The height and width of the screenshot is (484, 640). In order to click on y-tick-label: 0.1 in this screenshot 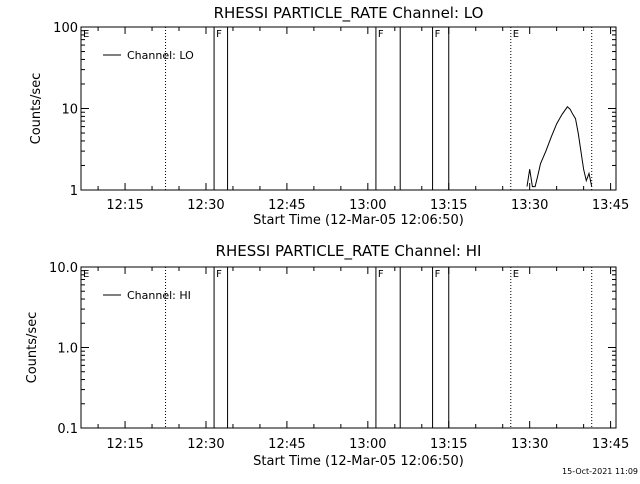, I will do `click(67, 429)`.